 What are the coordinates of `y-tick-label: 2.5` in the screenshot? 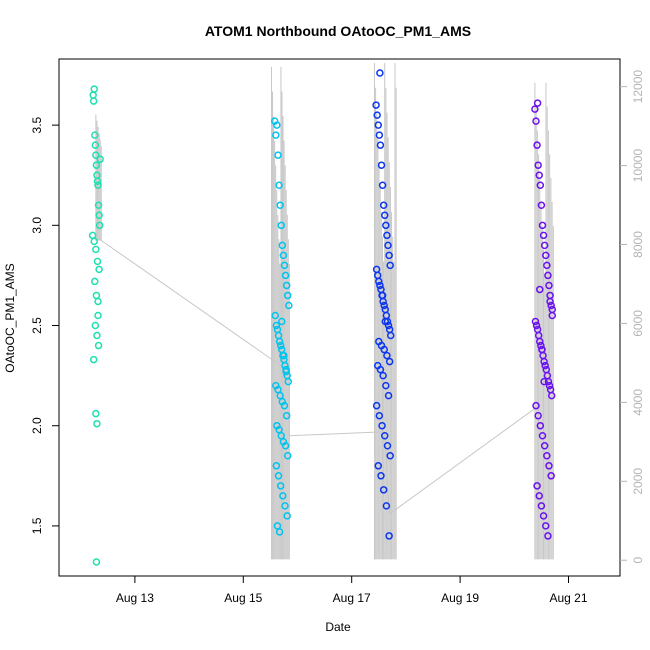 It's located at (37, 325).